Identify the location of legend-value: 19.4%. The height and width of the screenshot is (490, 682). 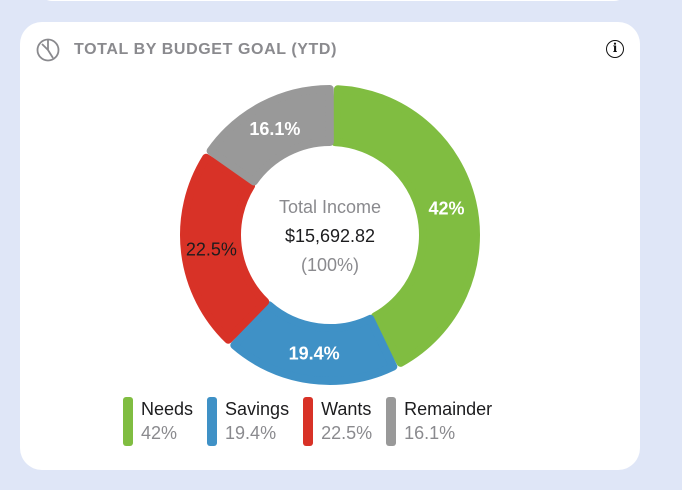
(251, 433).